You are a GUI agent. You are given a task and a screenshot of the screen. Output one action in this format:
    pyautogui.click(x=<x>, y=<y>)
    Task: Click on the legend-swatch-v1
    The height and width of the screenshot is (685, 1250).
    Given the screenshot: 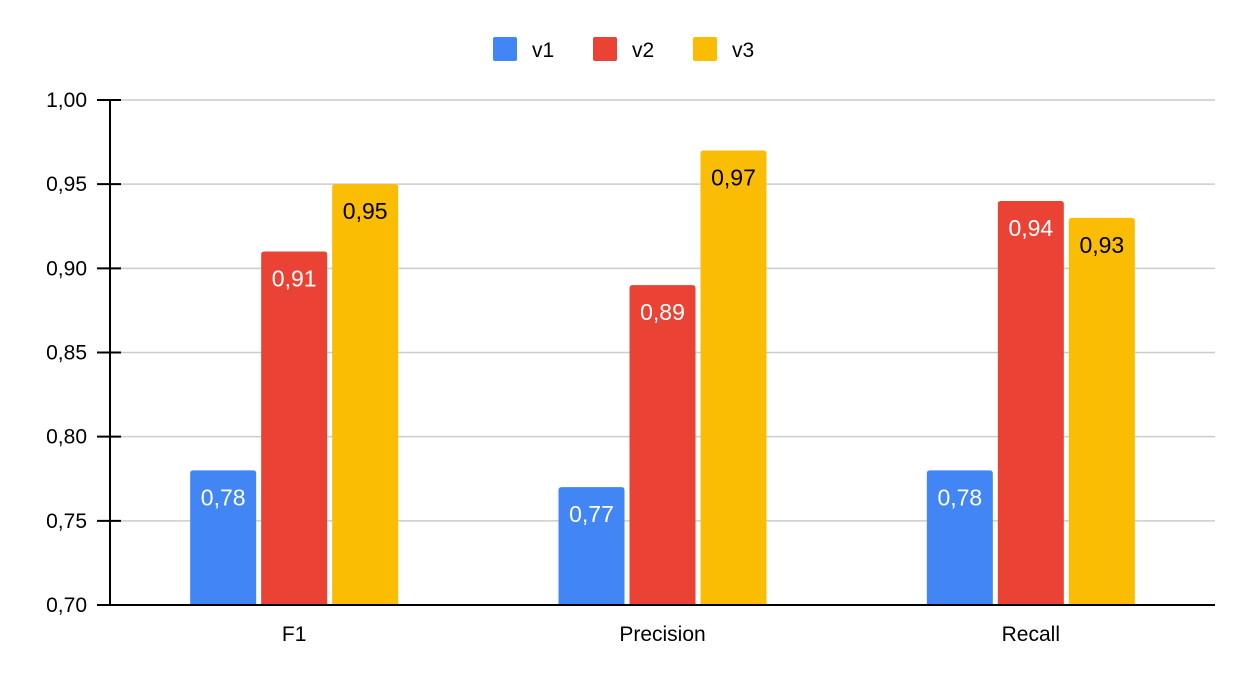 What is the action you would take?
    pyautogui.click(x=505, y=49)
    